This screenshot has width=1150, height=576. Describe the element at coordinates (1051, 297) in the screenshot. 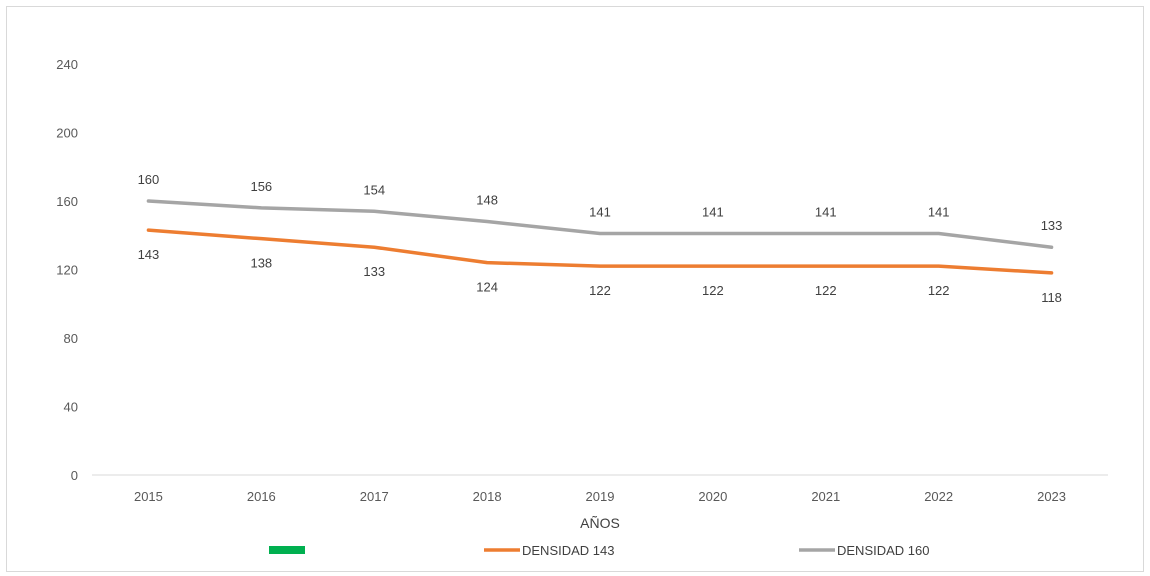

I see `data-label: 118` at that location.